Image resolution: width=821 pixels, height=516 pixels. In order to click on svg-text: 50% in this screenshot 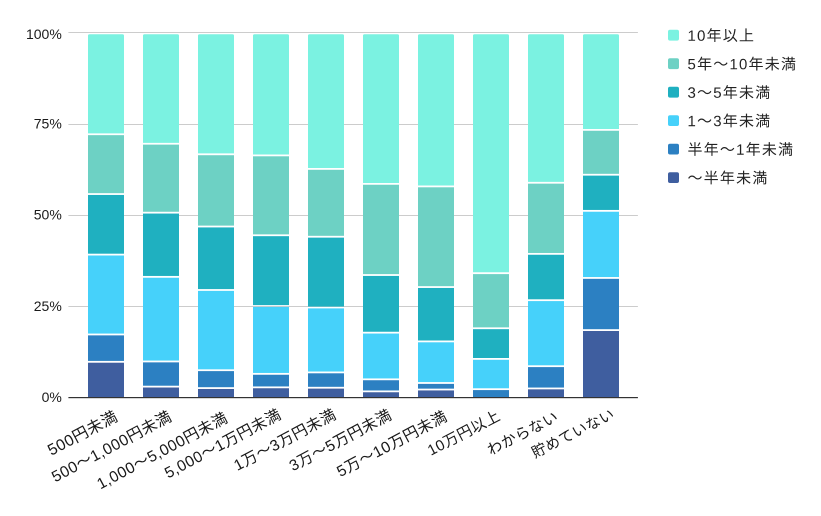, I will do `click(48, 215)`.